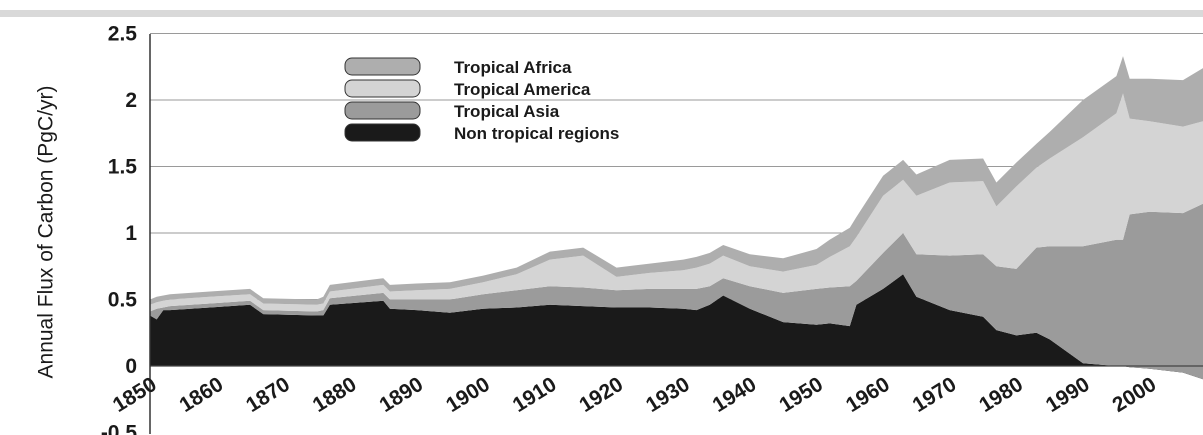 Image resolution: width=1203 pixels, height=435 pixels. What do you see at coordinates (507, 111) in the screenshot?
I see `legend-label: Tropical Asia` at bounding box center [507, 111].